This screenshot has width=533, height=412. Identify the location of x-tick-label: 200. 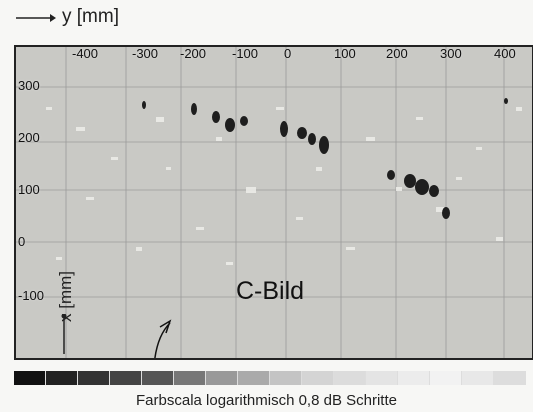
(29, 137).